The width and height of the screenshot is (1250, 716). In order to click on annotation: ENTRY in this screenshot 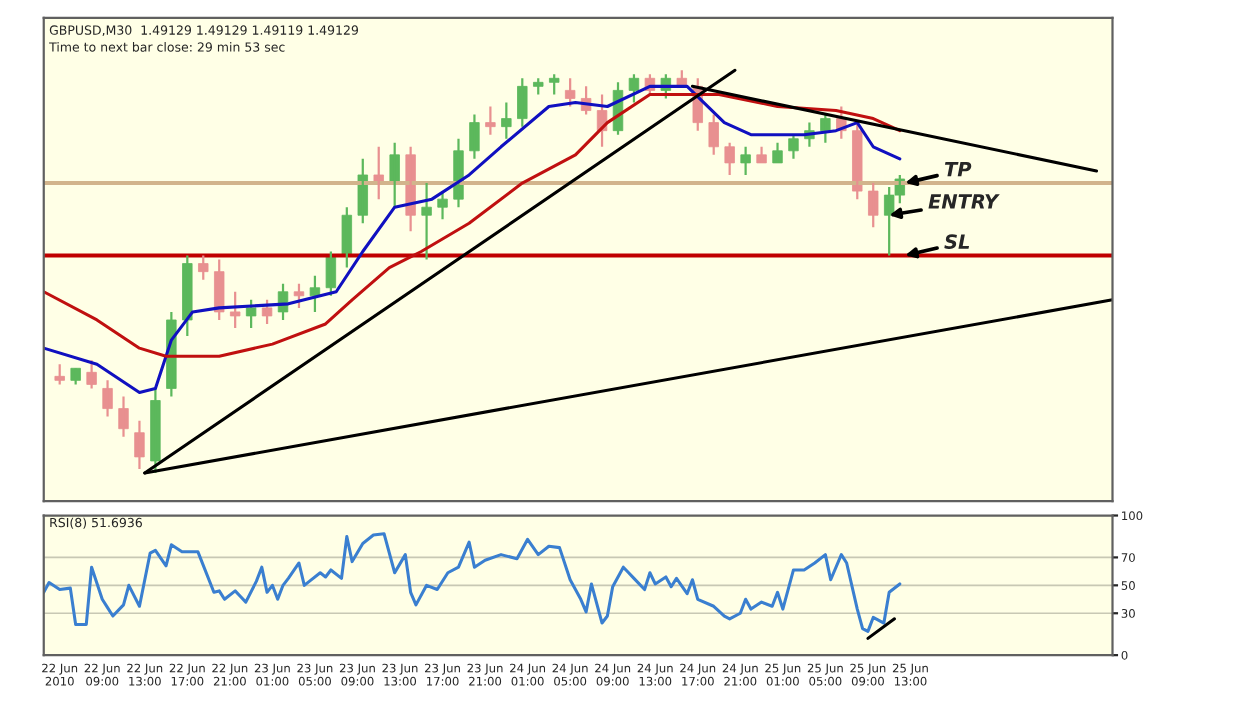, I will do `click(964, 201)`.